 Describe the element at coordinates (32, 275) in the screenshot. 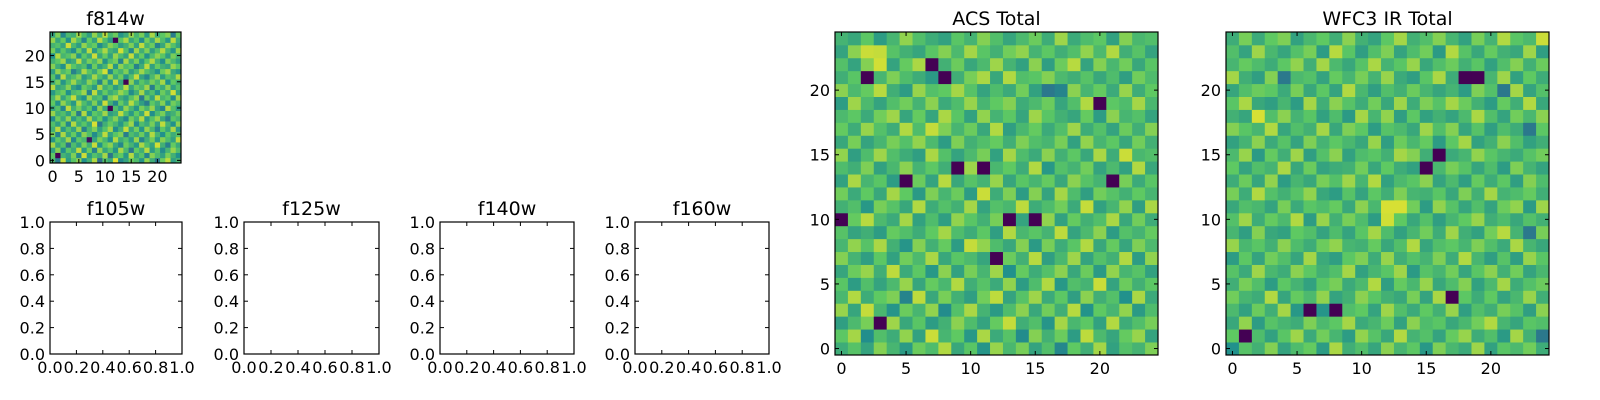

I see `y-tick-label: 0.6` at that location.